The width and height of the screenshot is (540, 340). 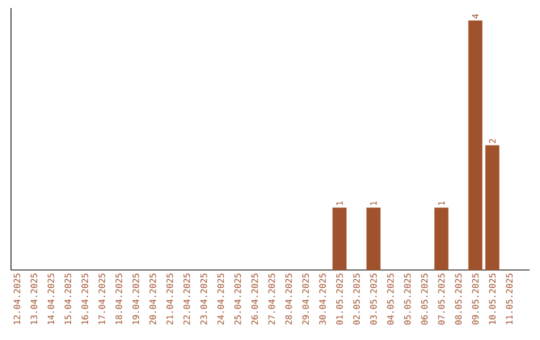 I want to click on x-tick-label: 01.05.2025, so click(x=339, y=299).